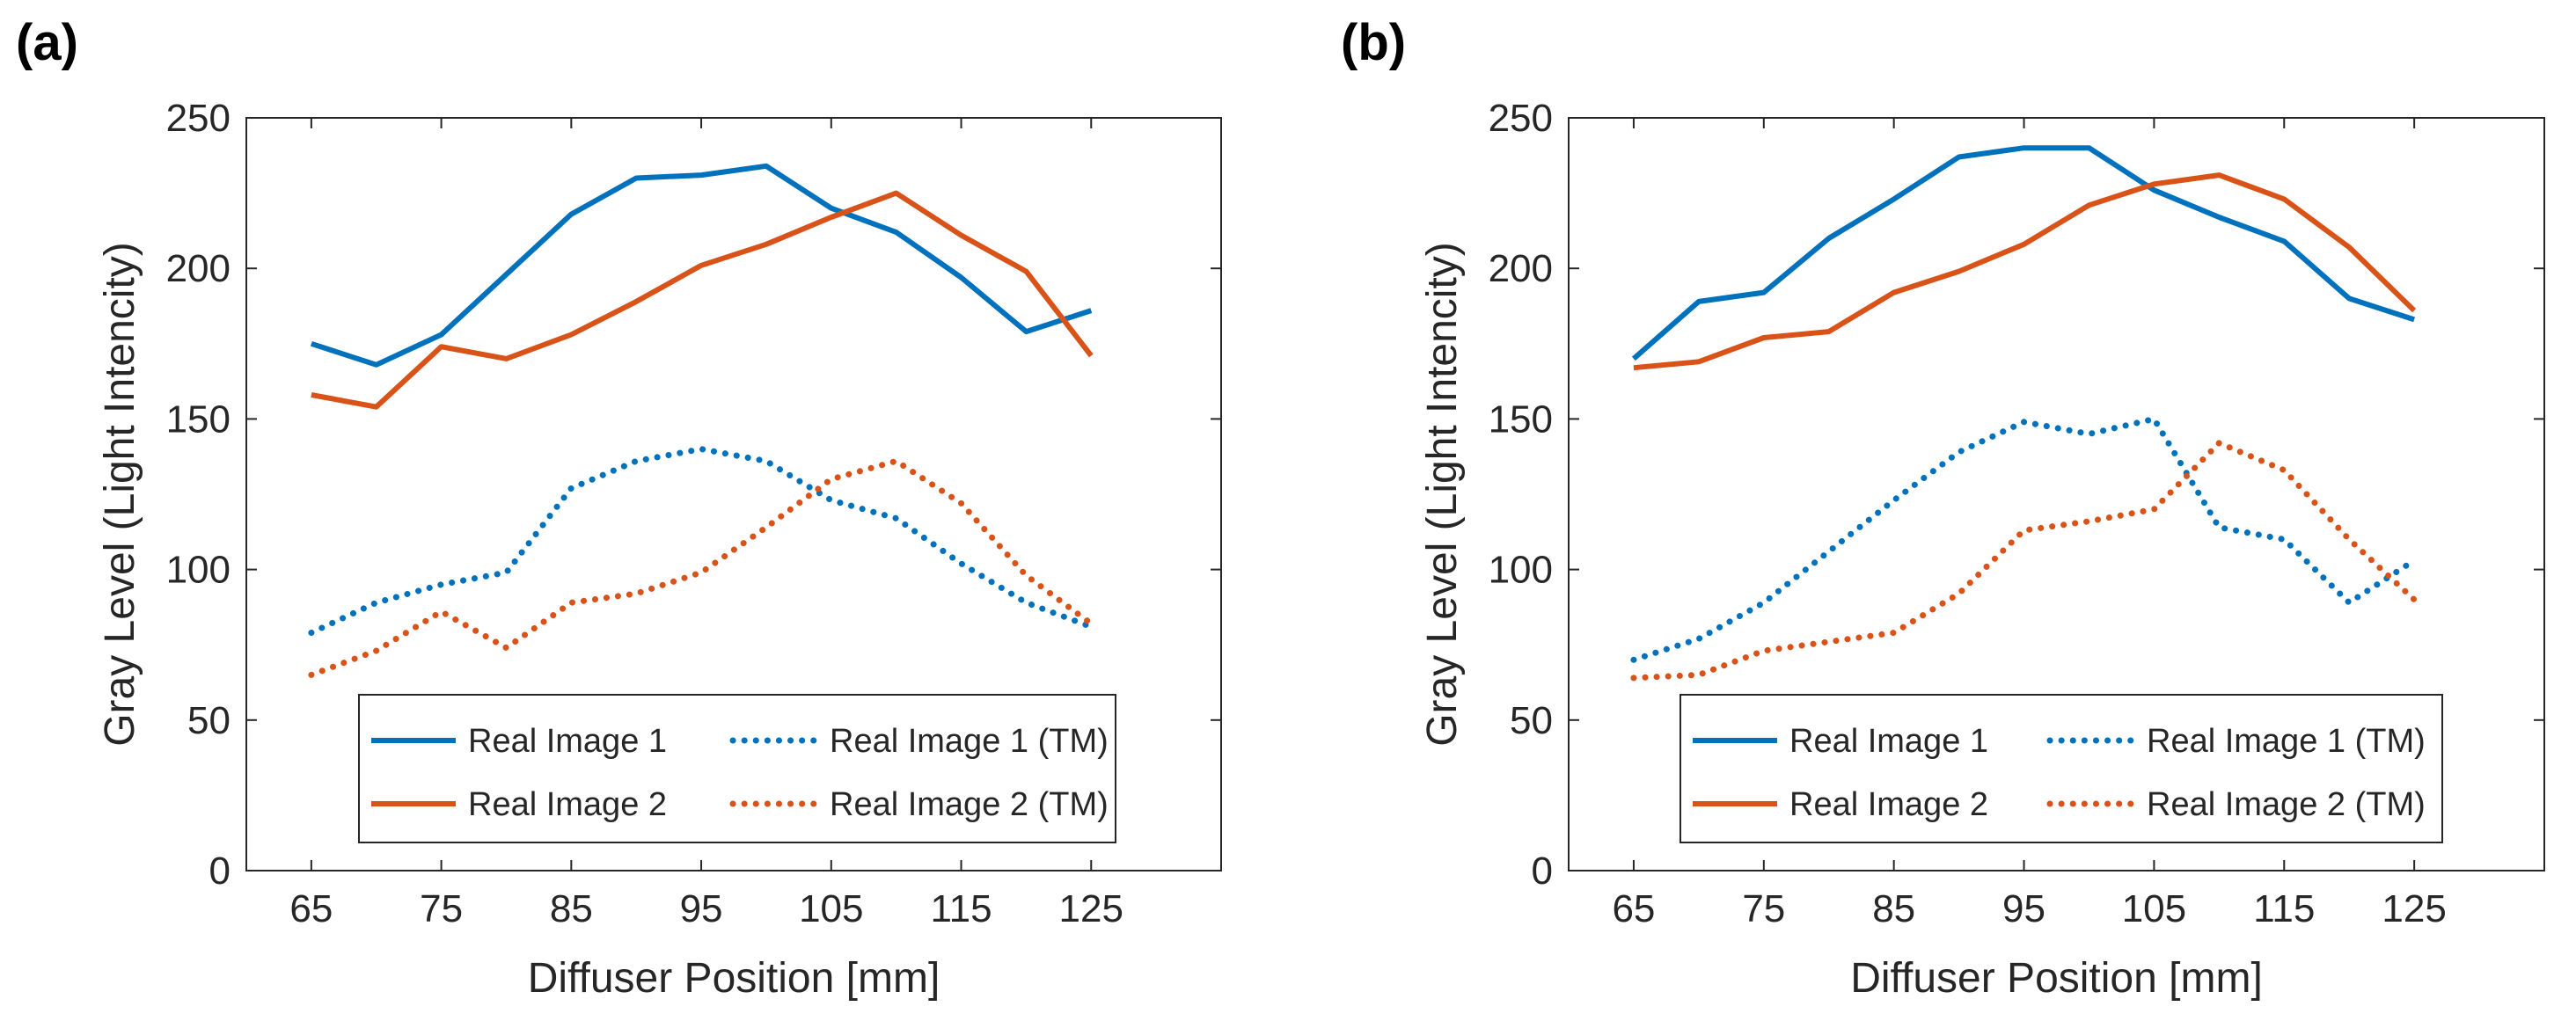 Image resolution: width=2576 pixels, height=1021 pixels. Describe the element at coordinates (47, 42) in the screenshot. I see `panel-label: (a)` at that location.